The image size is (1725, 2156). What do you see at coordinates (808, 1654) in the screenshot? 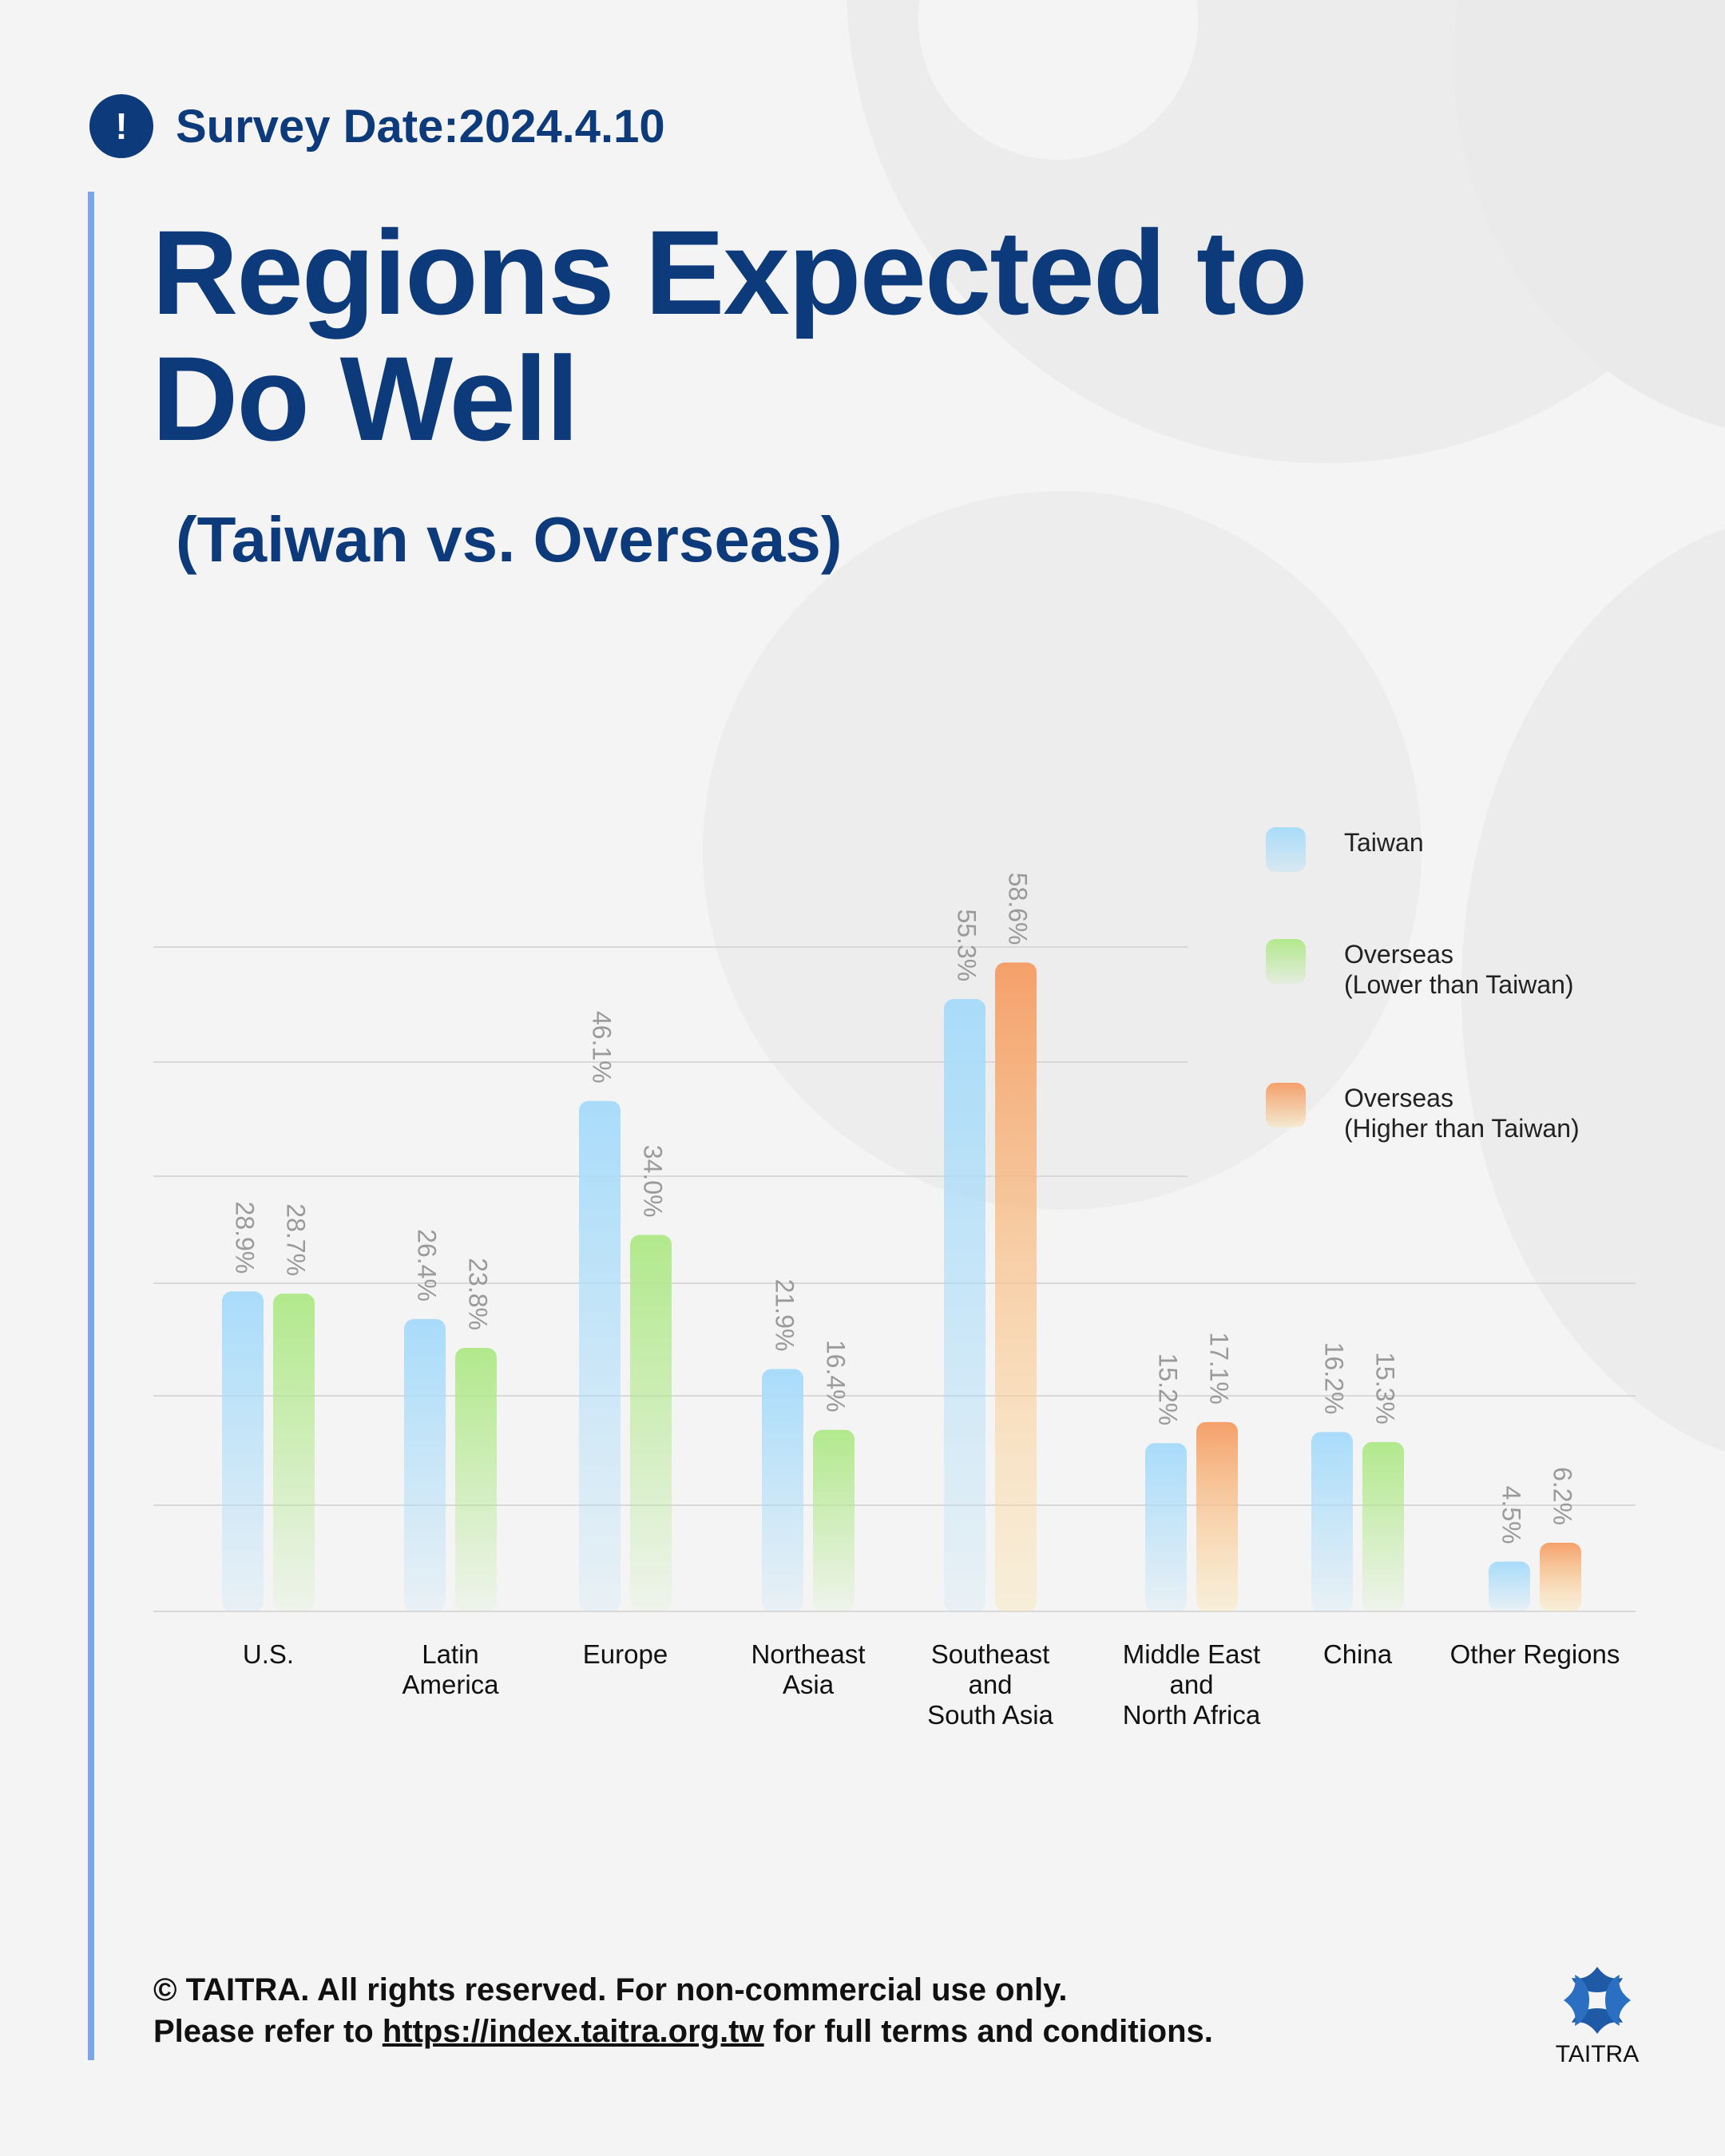
I see `category-label-line: Northeast` at bounding box center [808, 1654].